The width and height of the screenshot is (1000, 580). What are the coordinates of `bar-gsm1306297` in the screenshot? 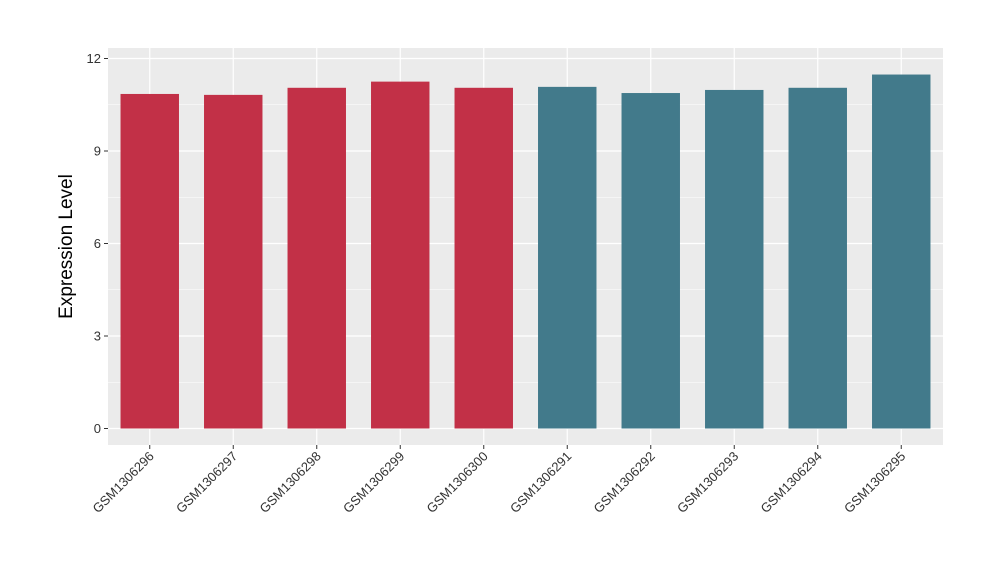 It's located at (233, 261).